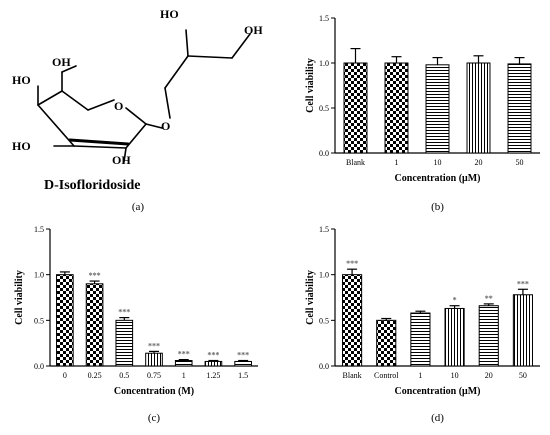 The image size is (550, 435). I want to click on panel-caption: (d), so click(437, 418).